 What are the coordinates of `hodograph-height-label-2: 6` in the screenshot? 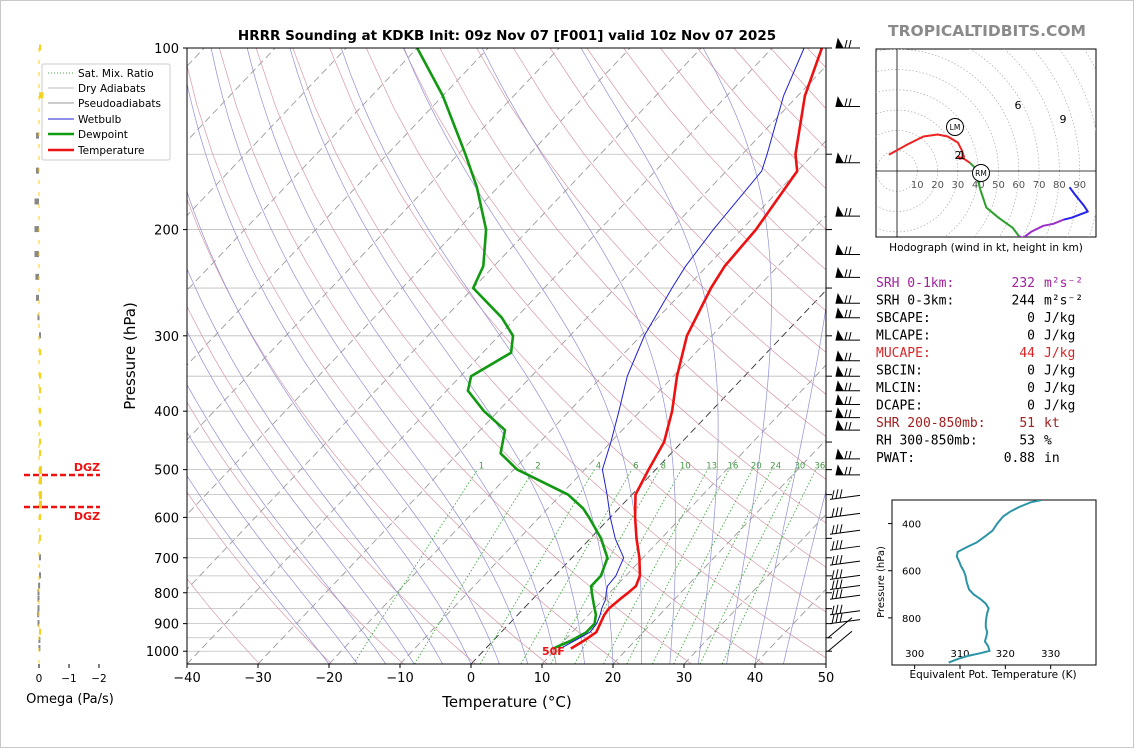 It's located at (1018, 105).